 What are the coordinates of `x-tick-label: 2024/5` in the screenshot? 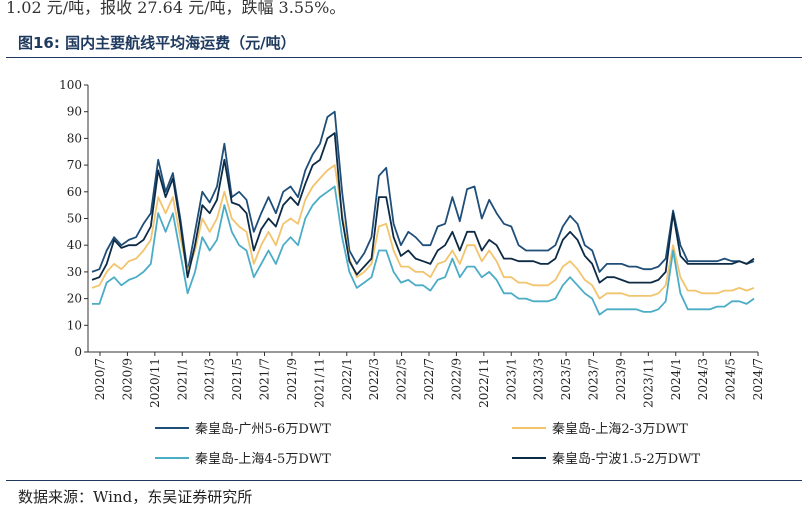 It's located at (731, 379).